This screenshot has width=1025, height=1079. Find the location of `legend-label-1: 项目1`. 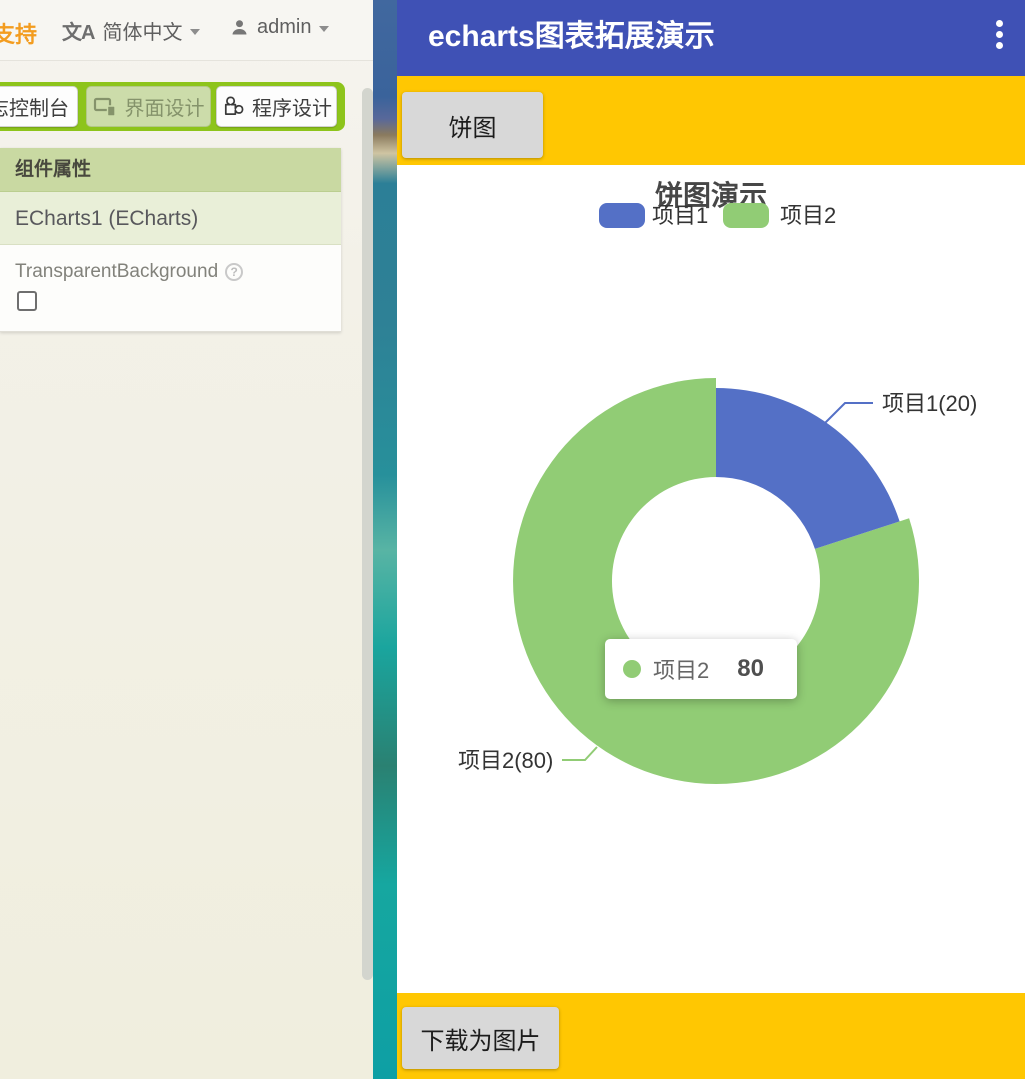

legend-label-1: 项目1 is located at coordinates (680, 215).